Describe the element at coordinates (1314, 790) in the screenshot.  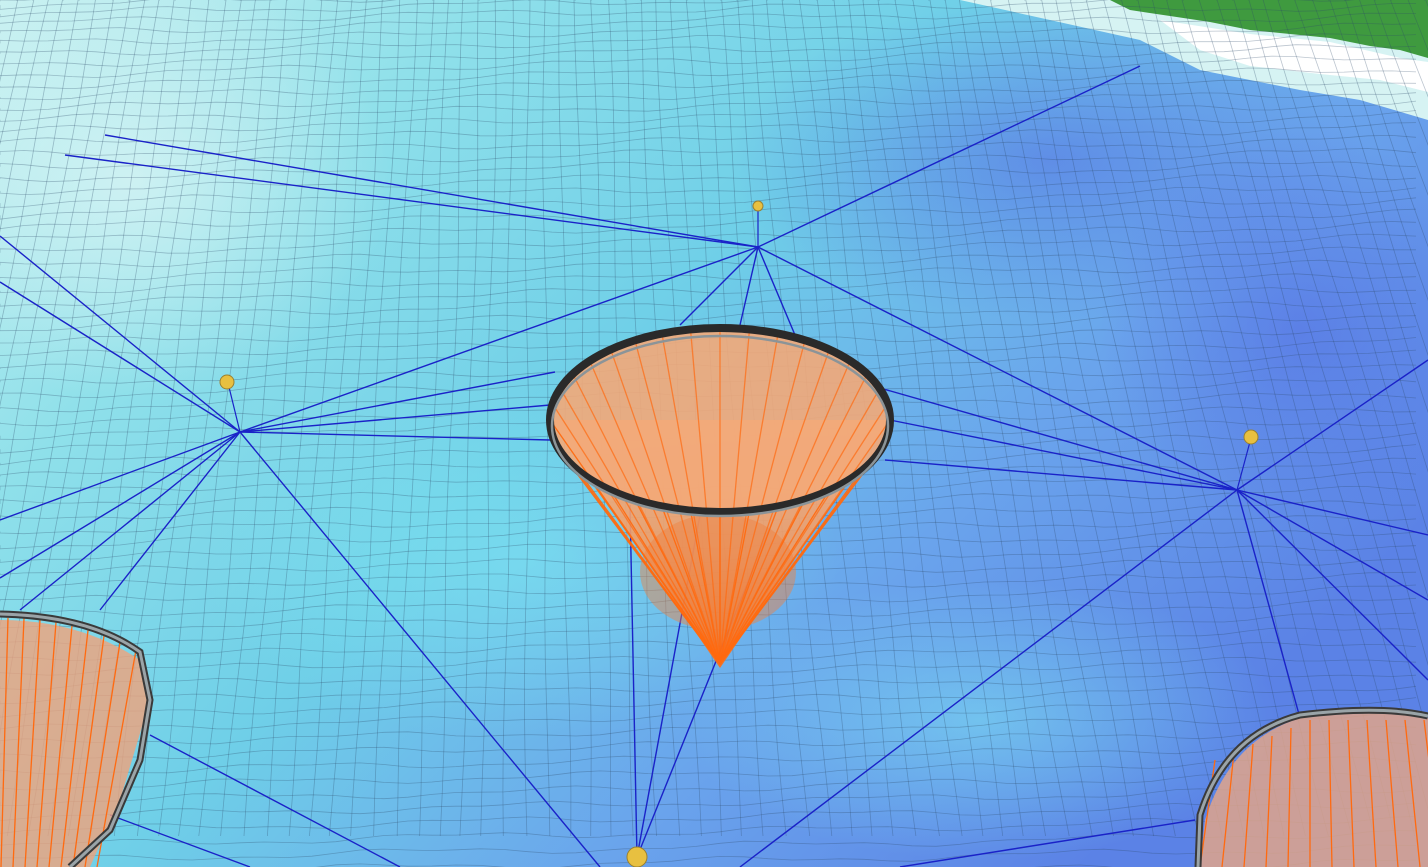
I see `cone-net-icon` at that location.